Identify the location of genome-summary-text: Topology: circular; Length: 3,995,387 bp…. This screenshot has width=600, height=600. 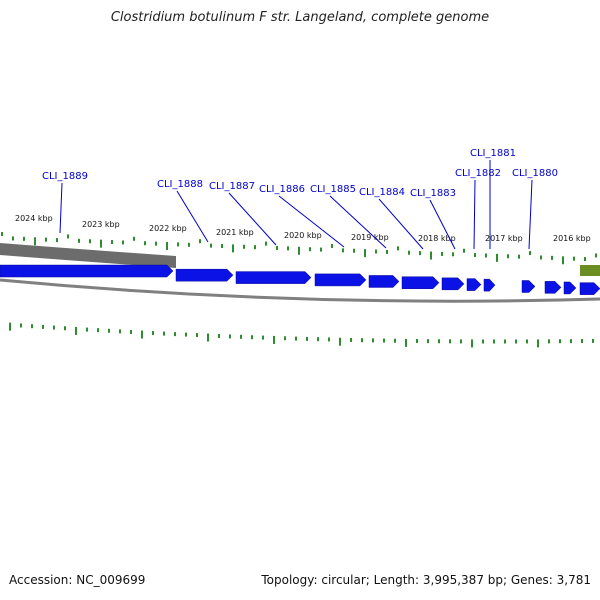
(426, 580).